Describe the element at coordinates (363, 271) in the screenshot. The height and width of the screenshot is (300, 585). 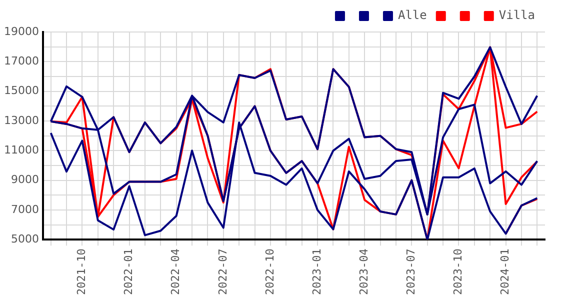
I see `x-tick-label: 2023-04` at that location.